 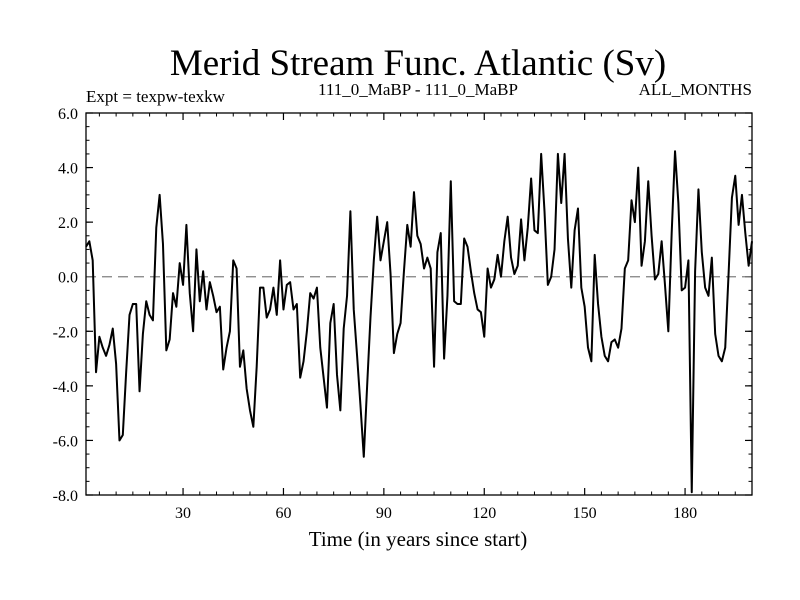 What do you see at coordinates (68, 169) in the screenshot?
I see `y-tick-label: 4.0` at bounding box center [68, 169].